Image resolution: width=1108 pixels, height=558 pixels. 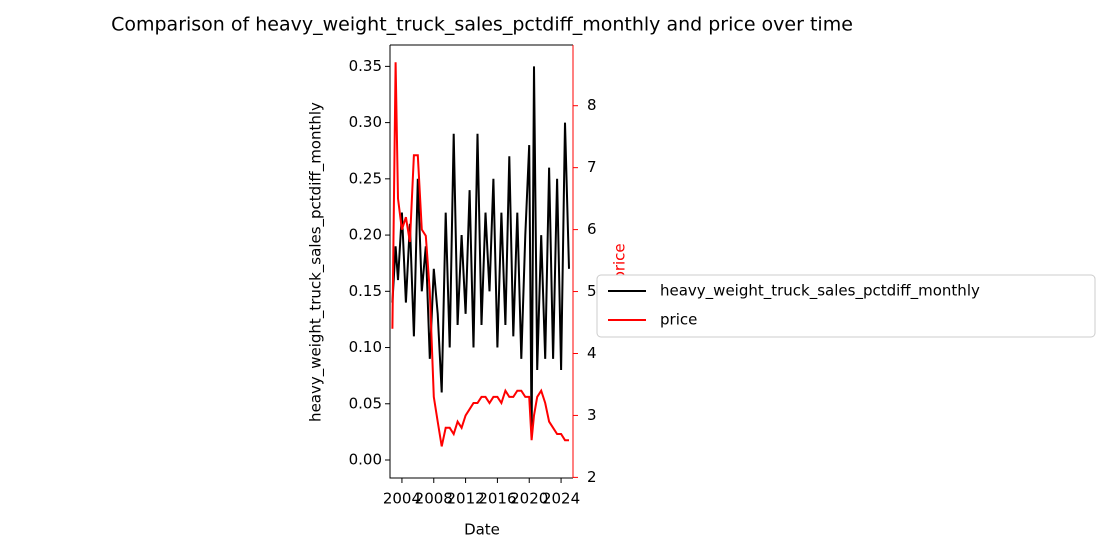 I want to click on x-tick-label: 2004, so click(x=402, y=499).